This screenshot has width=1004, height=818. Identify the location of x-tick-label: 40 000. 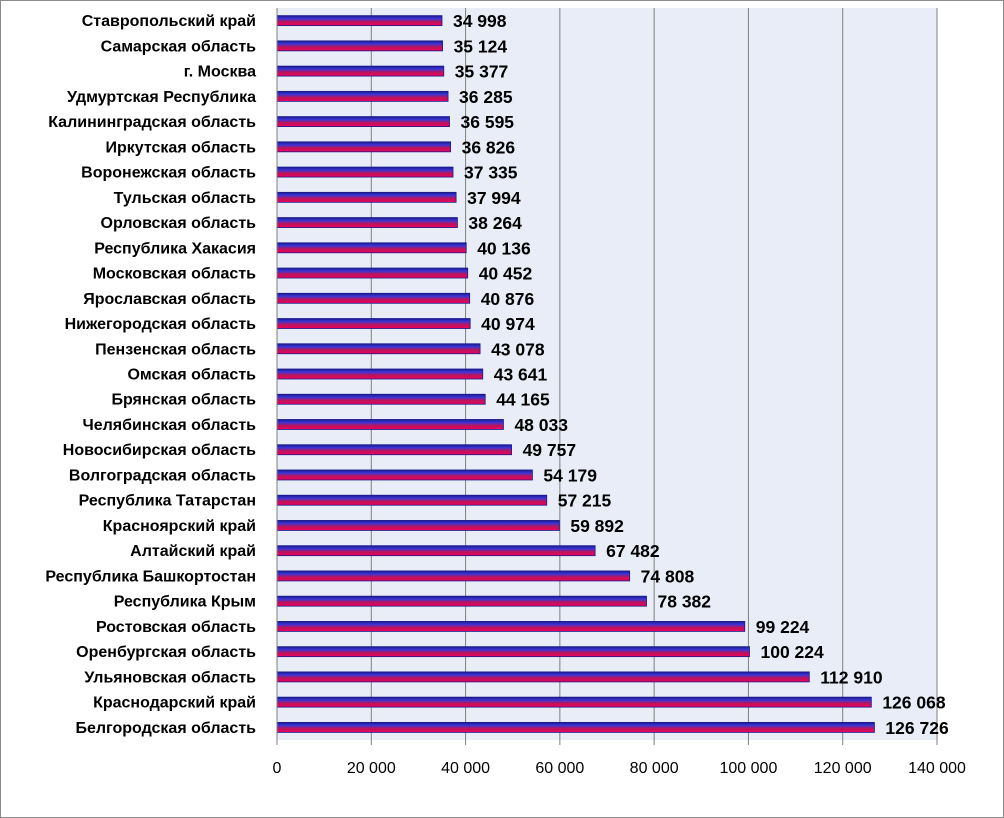
(465, 768).